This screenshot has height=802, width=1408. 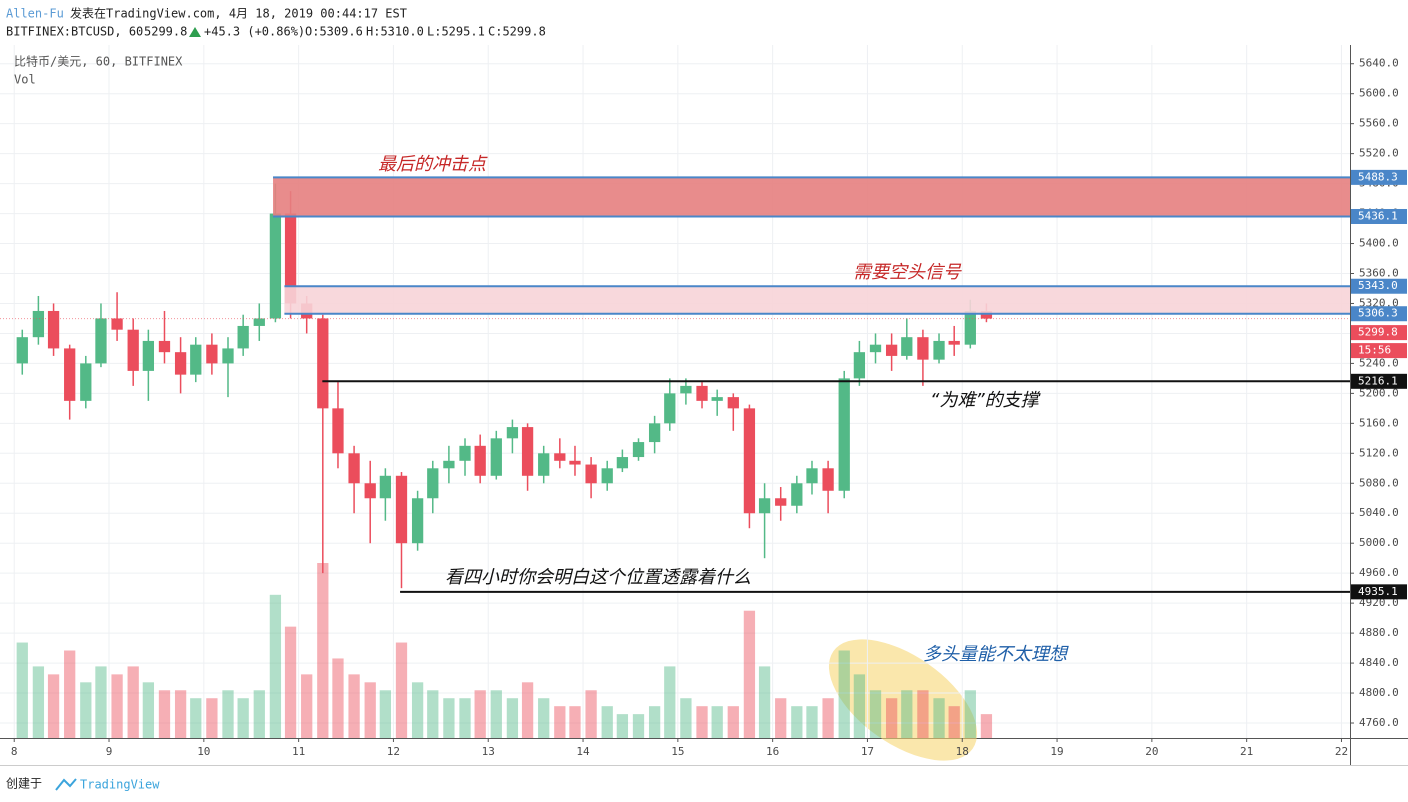 I want to click on price-tag: 5299.8, so click(x=1378, y=332).